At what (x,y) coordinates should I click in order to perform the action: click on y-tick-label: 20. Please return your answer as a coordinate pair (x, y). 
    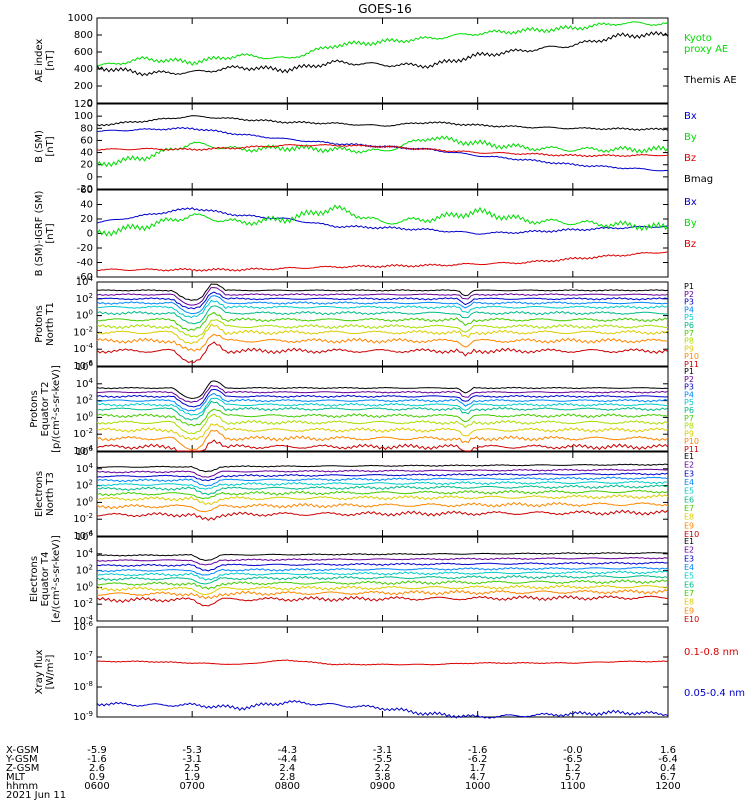
    Looking at the image, I should click on (86, 219).